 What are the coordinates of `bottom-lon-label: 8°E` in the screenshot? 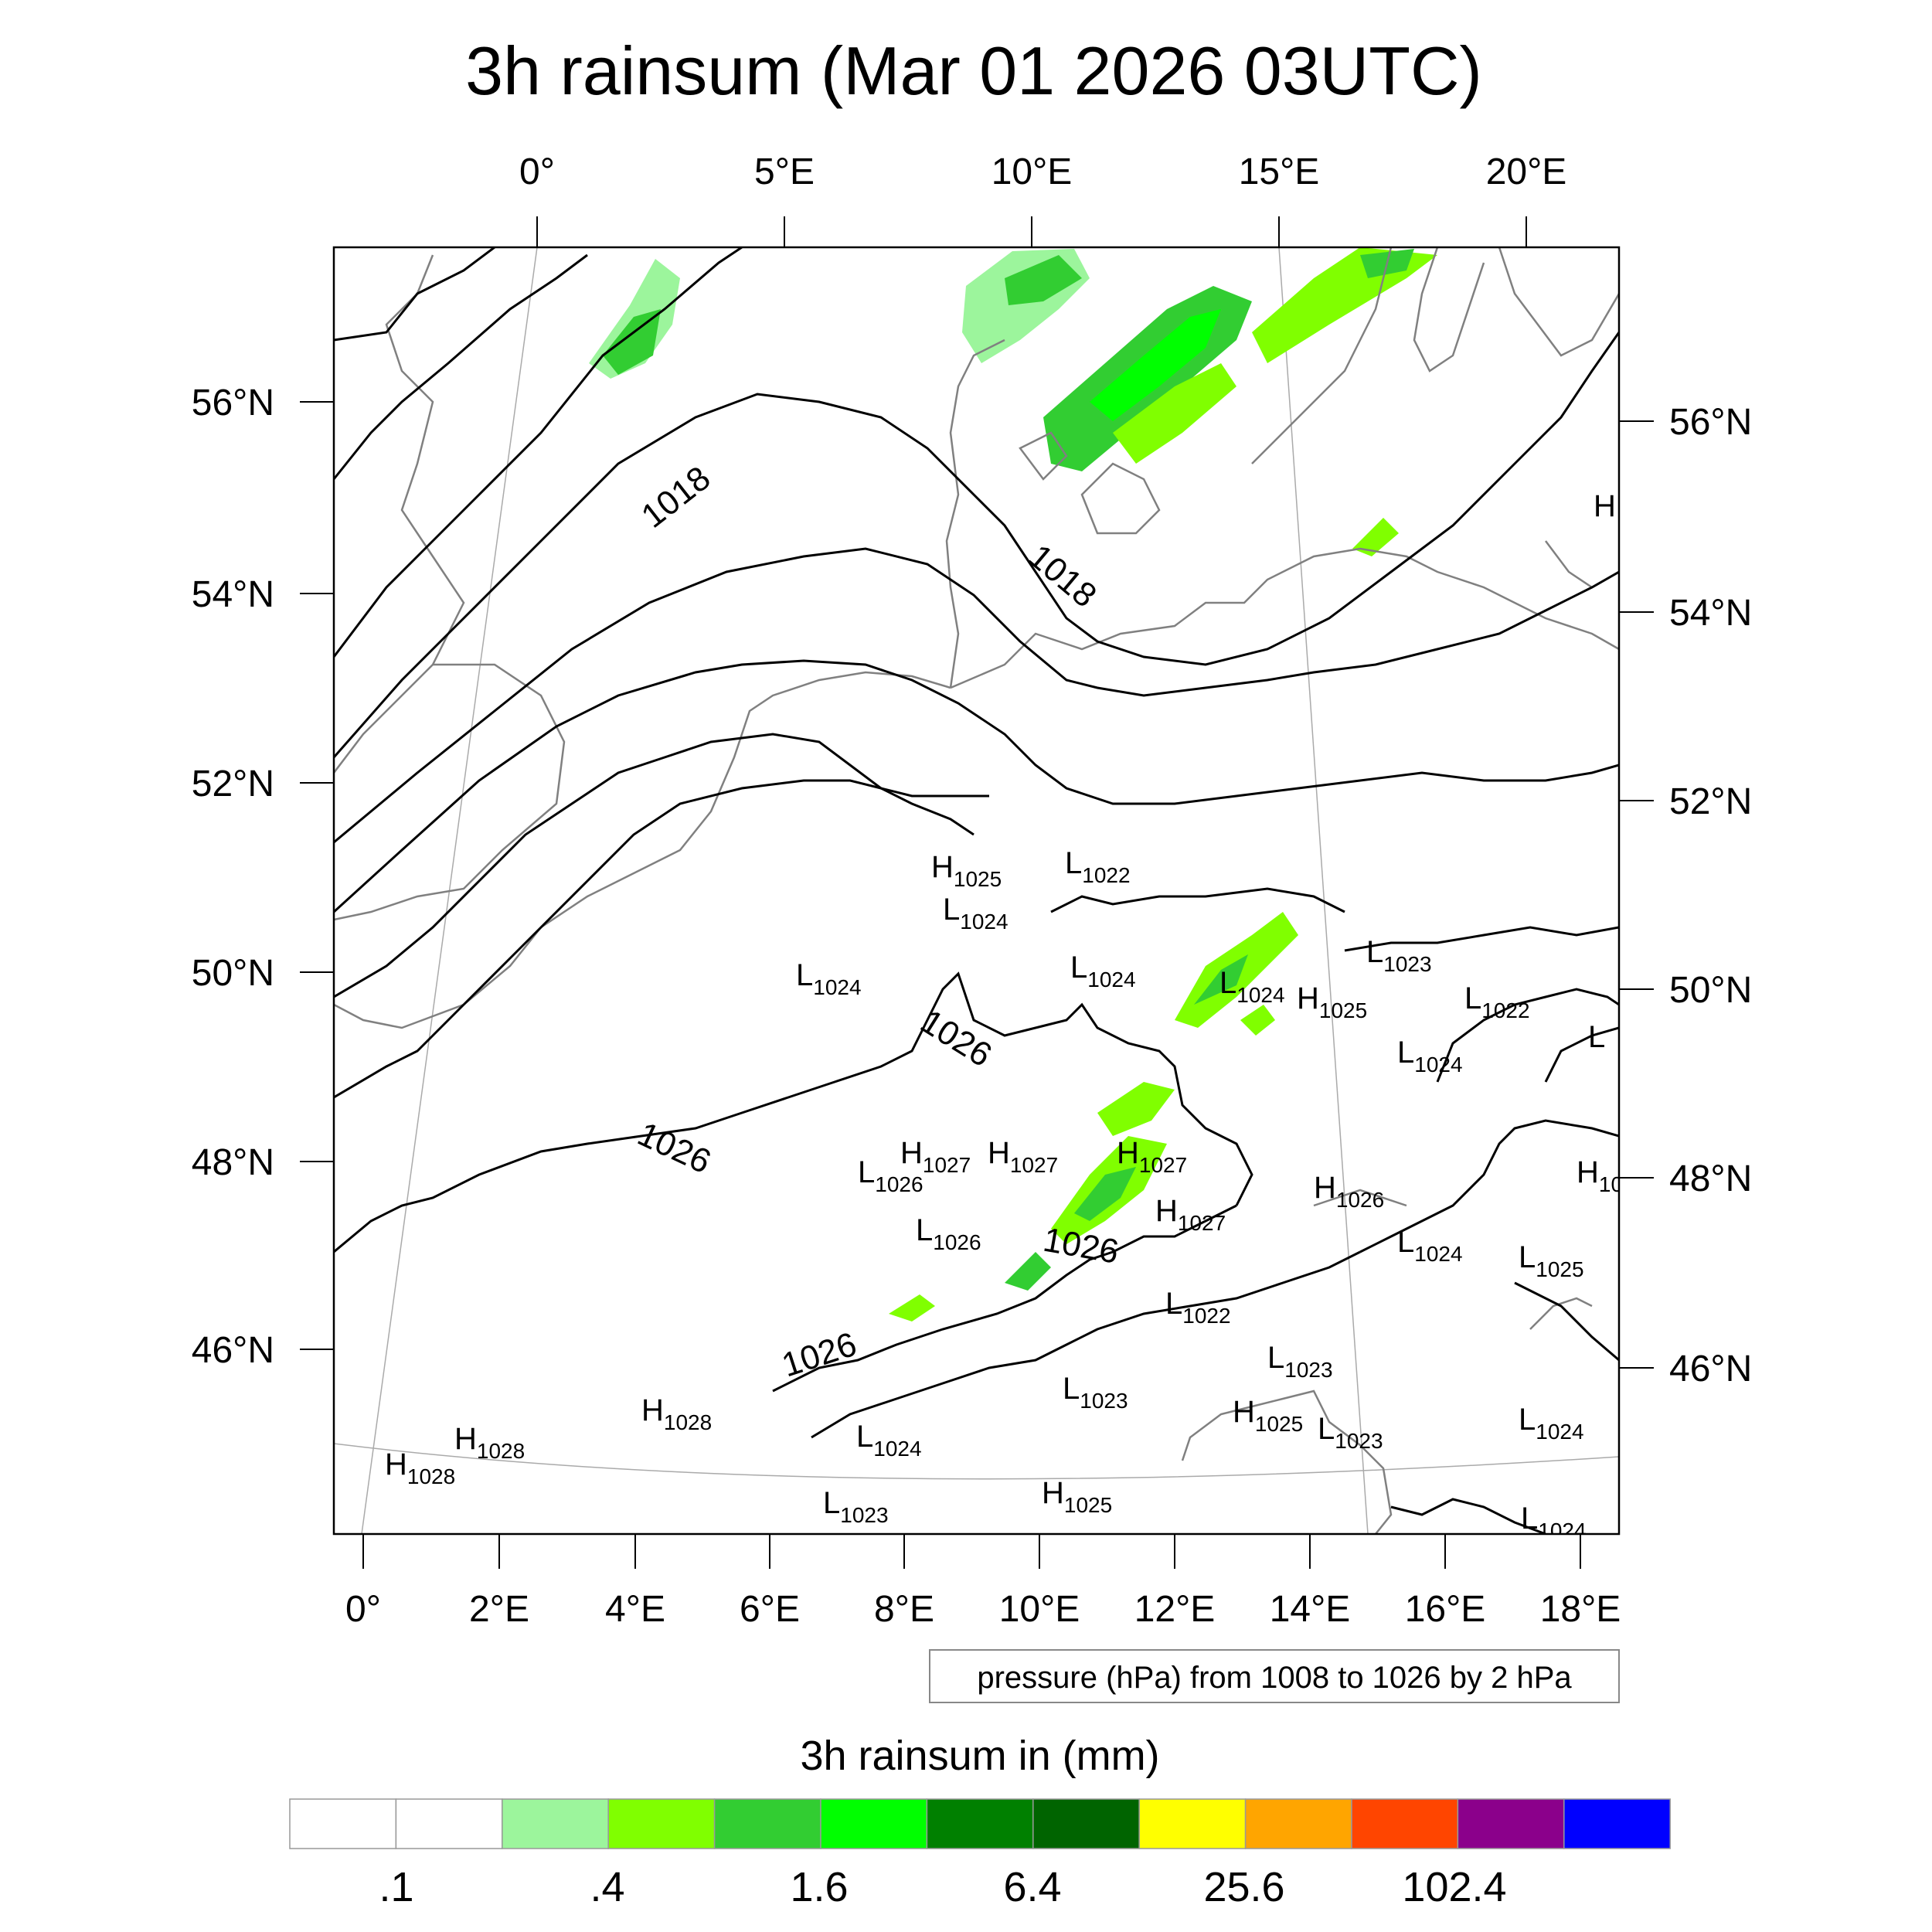 It's located at (904, 1610).